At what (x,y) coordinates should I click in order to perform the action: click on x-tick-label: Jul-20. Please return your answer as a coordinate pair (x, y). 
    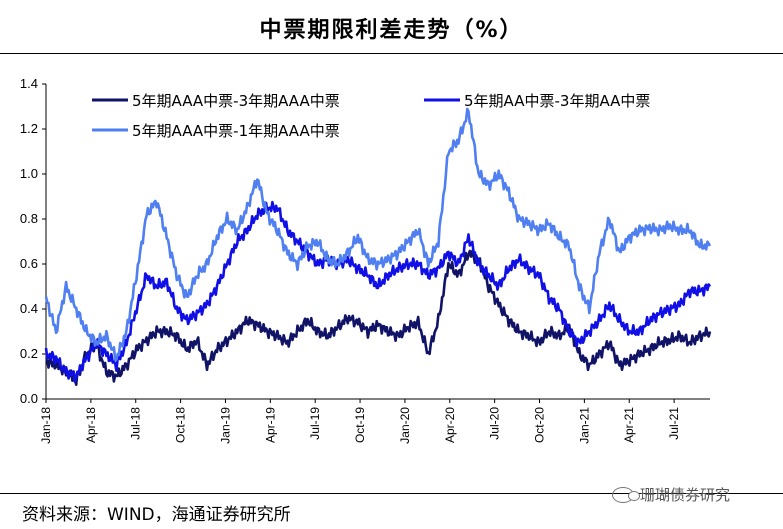
    Looking at the image, I should click on (495, 423).